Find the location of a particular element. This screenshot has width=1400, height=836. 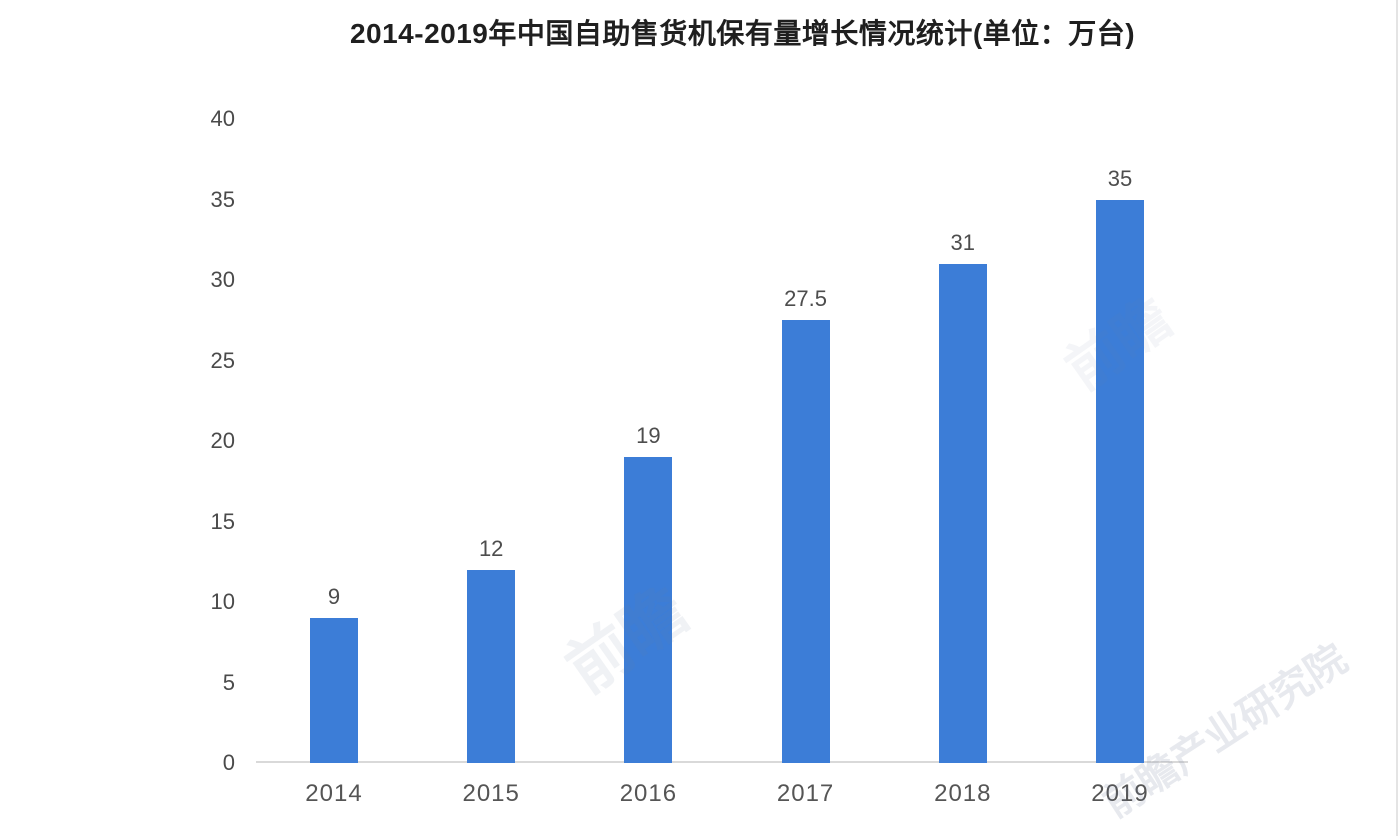

value-label-2019: 35 is located at coordinates (1120, 178).